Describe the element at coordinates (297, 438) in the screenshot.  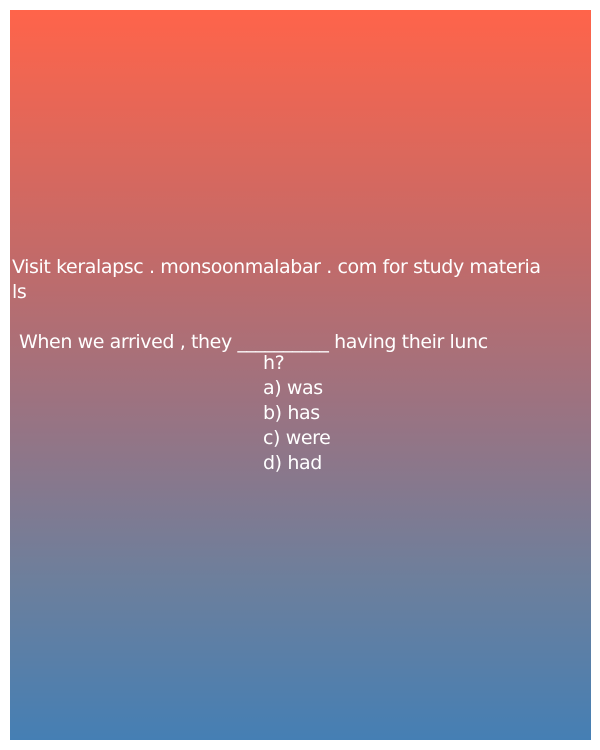
I see `option-c: c) were` at that location.